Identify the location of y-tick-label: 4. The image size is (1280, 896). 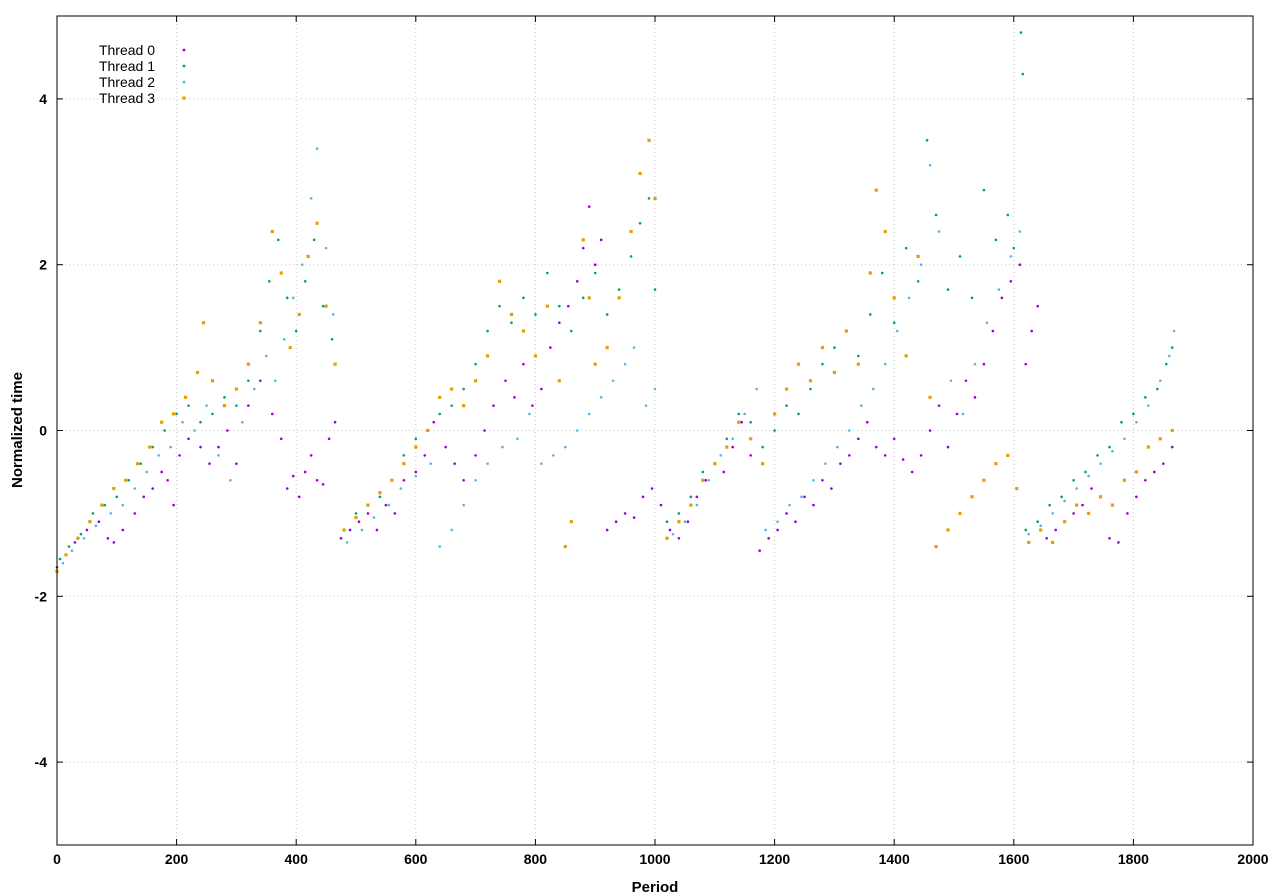
(43, 99).